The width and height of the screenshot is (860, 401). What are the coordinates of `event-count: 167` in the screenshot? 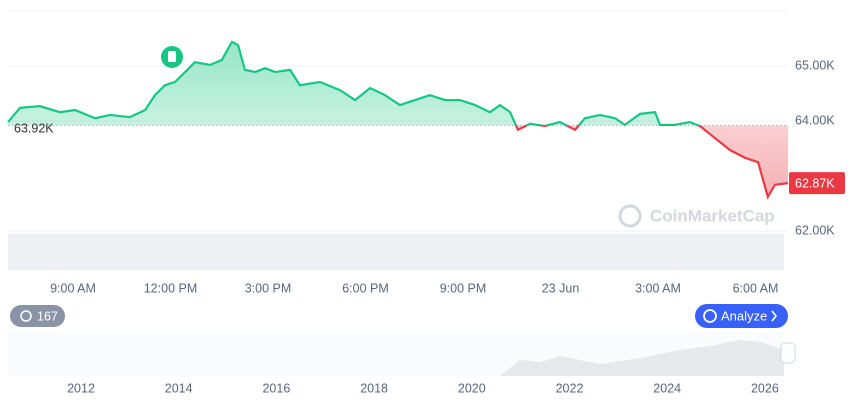 It's located at (47, 316).